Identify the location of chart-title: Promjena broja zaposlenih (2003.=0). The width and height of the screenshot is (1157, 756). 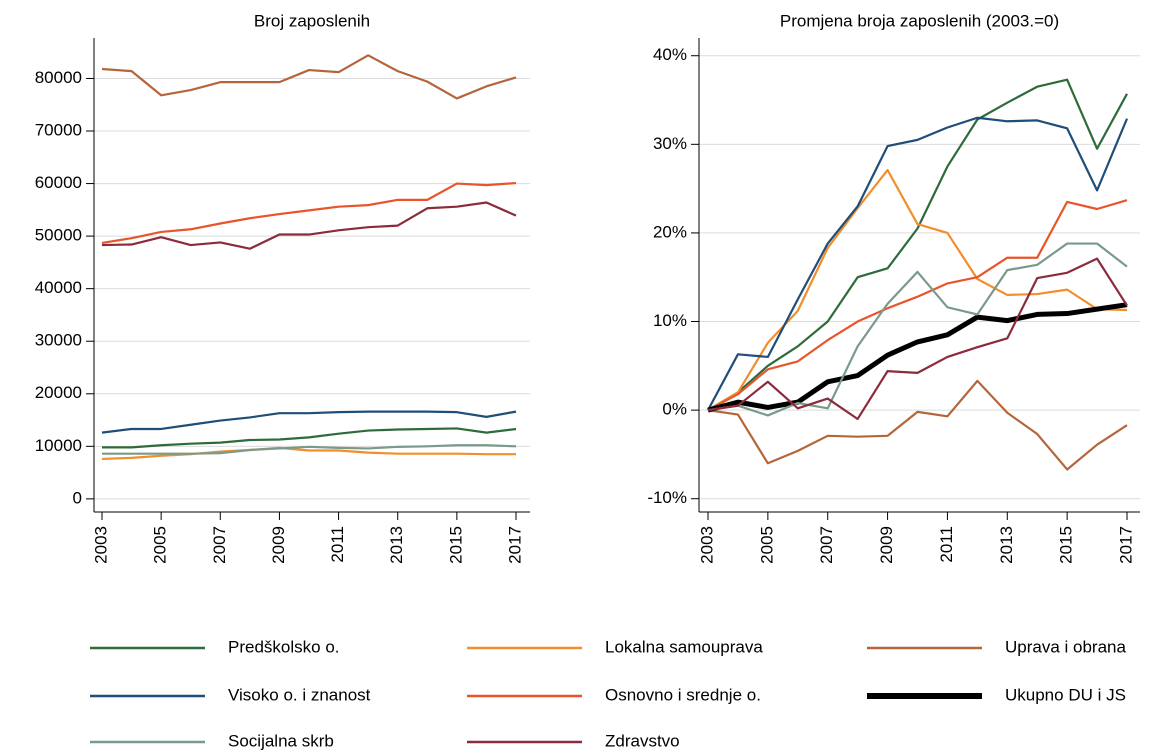
(919, 20).